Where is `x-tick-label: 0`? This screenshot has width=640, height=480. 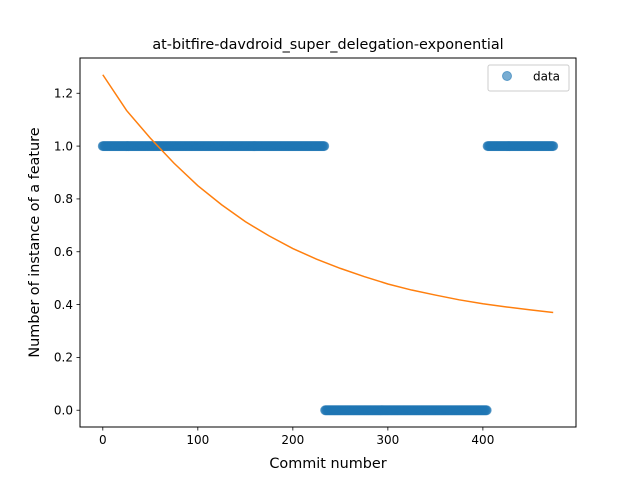 x-tick-label: 0 is located at coordinates (103, 440).